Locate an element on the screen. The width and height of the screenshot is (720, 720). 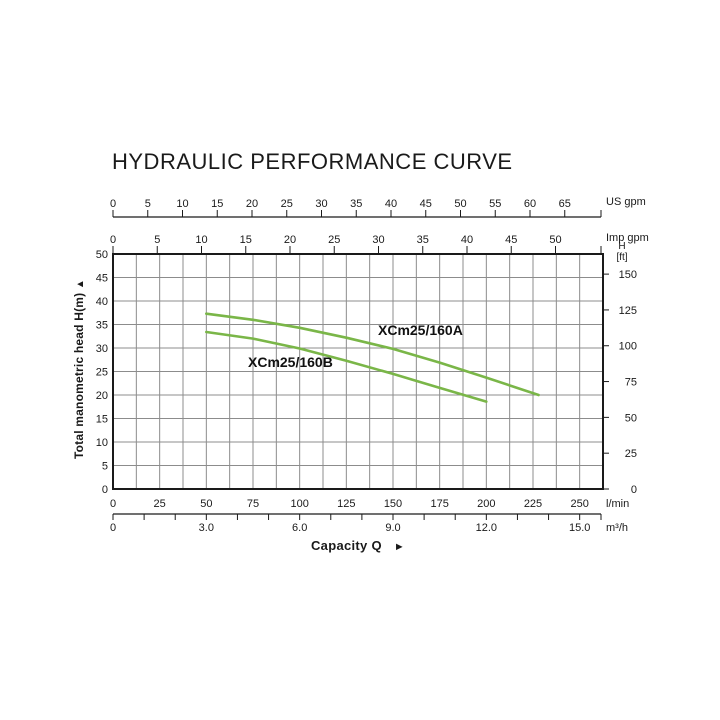
head-m-tick-label: 45 is located at coordinates (102, 279).